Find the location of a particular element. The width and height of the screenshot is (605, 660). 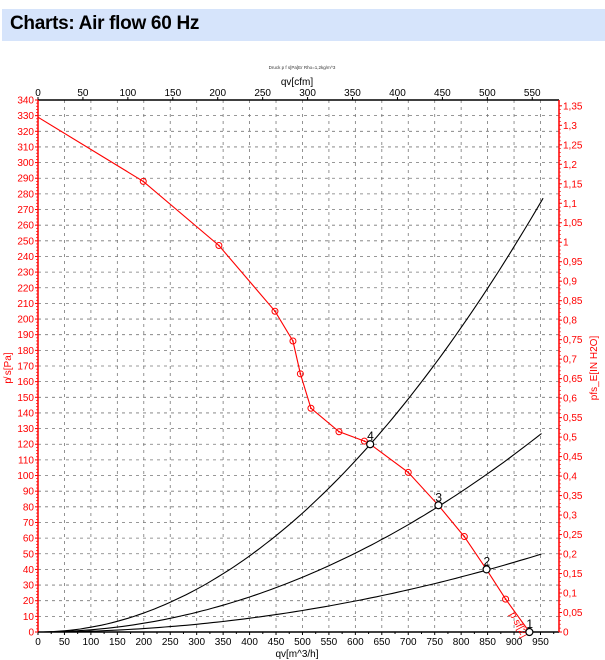

y2-tick-label: 0,85 is located at coordinates (573, 301).